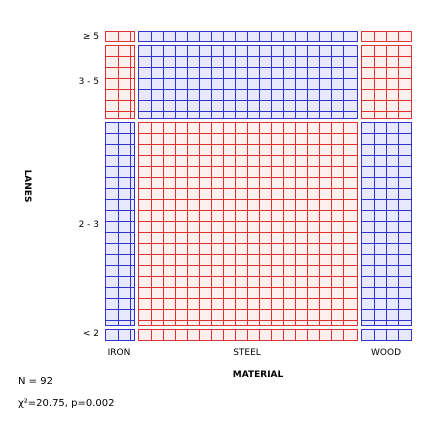  What do you see at coordinates (248, 36) in the screenshot?
I see `tile-steel-ge5` at bounding box center [248, 36].